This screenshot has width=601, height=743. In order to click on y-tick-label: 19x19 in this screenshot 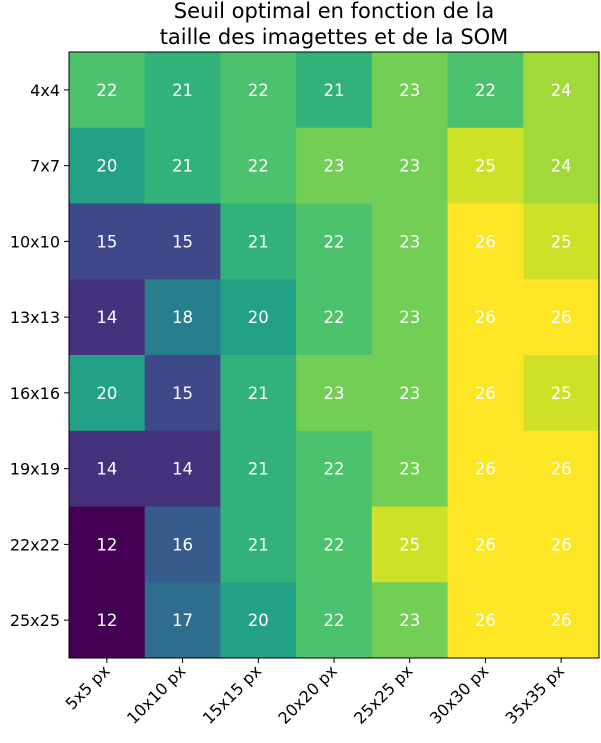, I will do `click(35, 469)`.